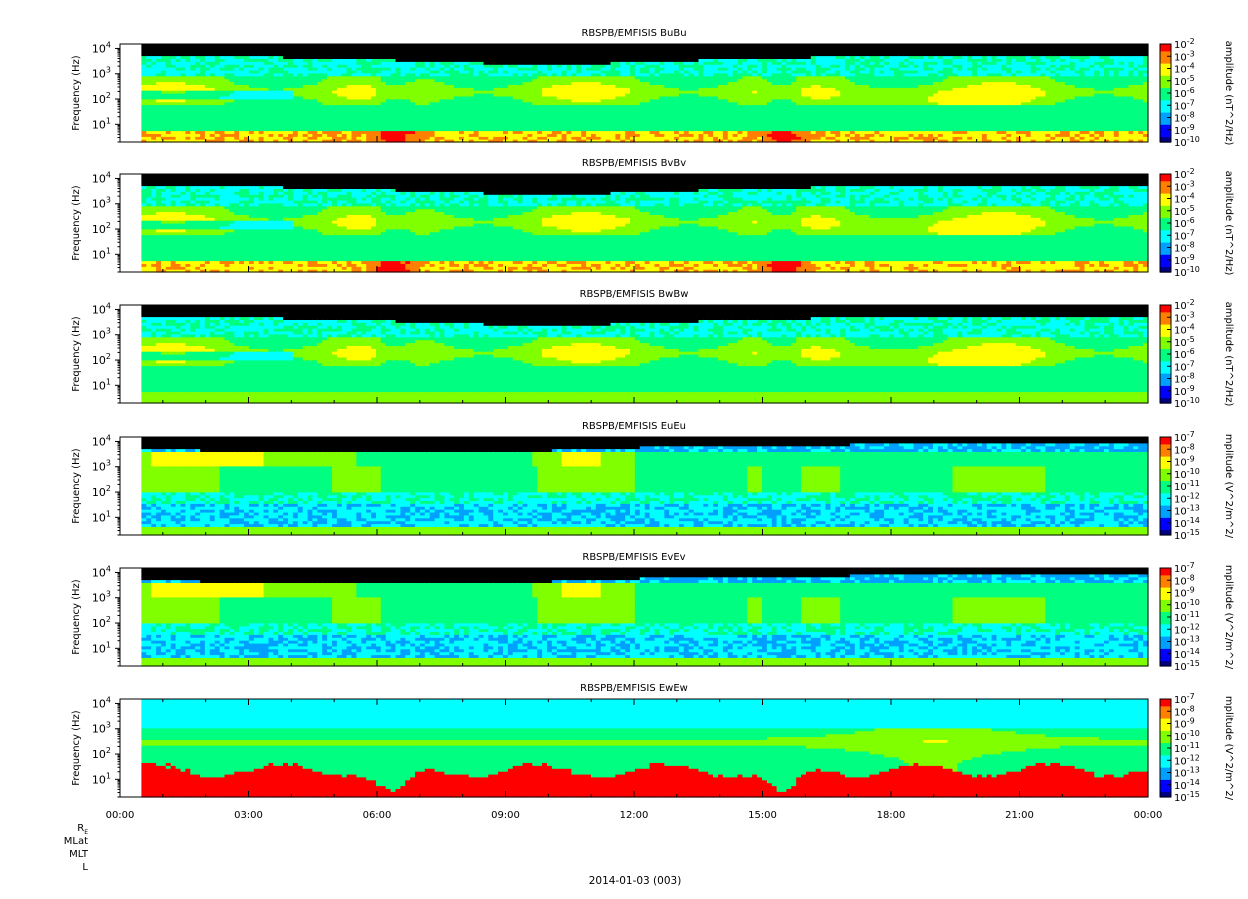  Describe the element at coordinates (644, 93) in the screenshot. I see `spectrogram-cells` at that location.